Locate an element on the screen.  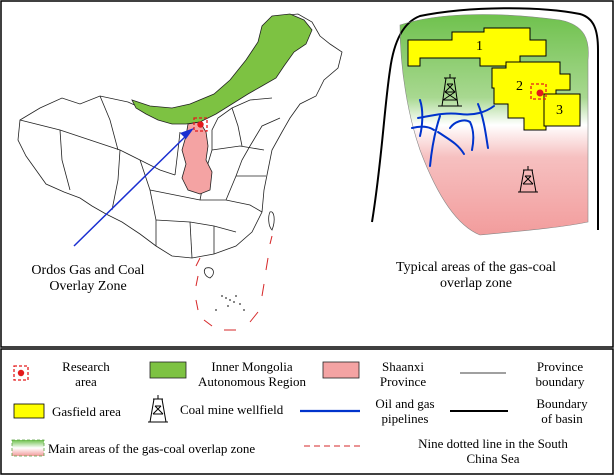
legend-inner-mongolia-line1: Inner Mongolia is located at coordinates (252, 366).